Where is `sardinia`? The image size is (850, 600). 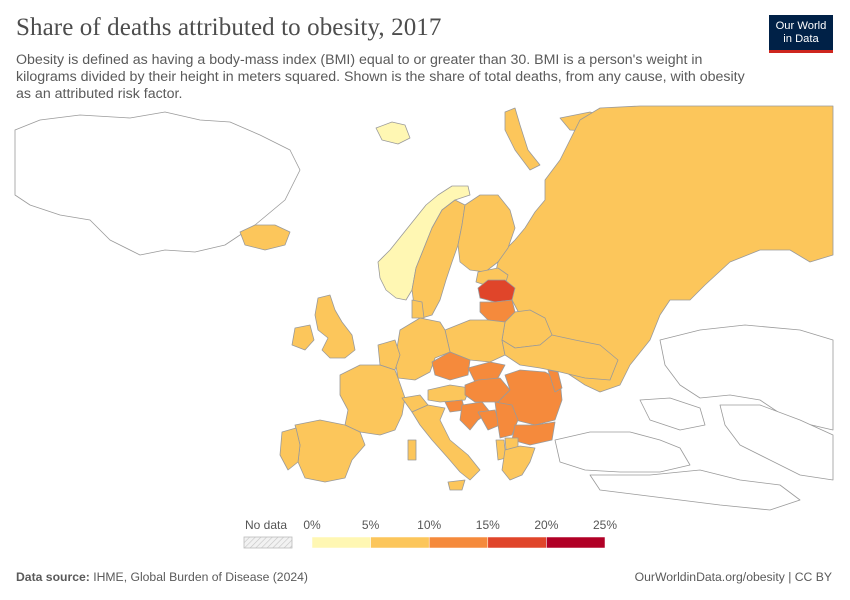 sardinia is located at coordinates (412, 450).